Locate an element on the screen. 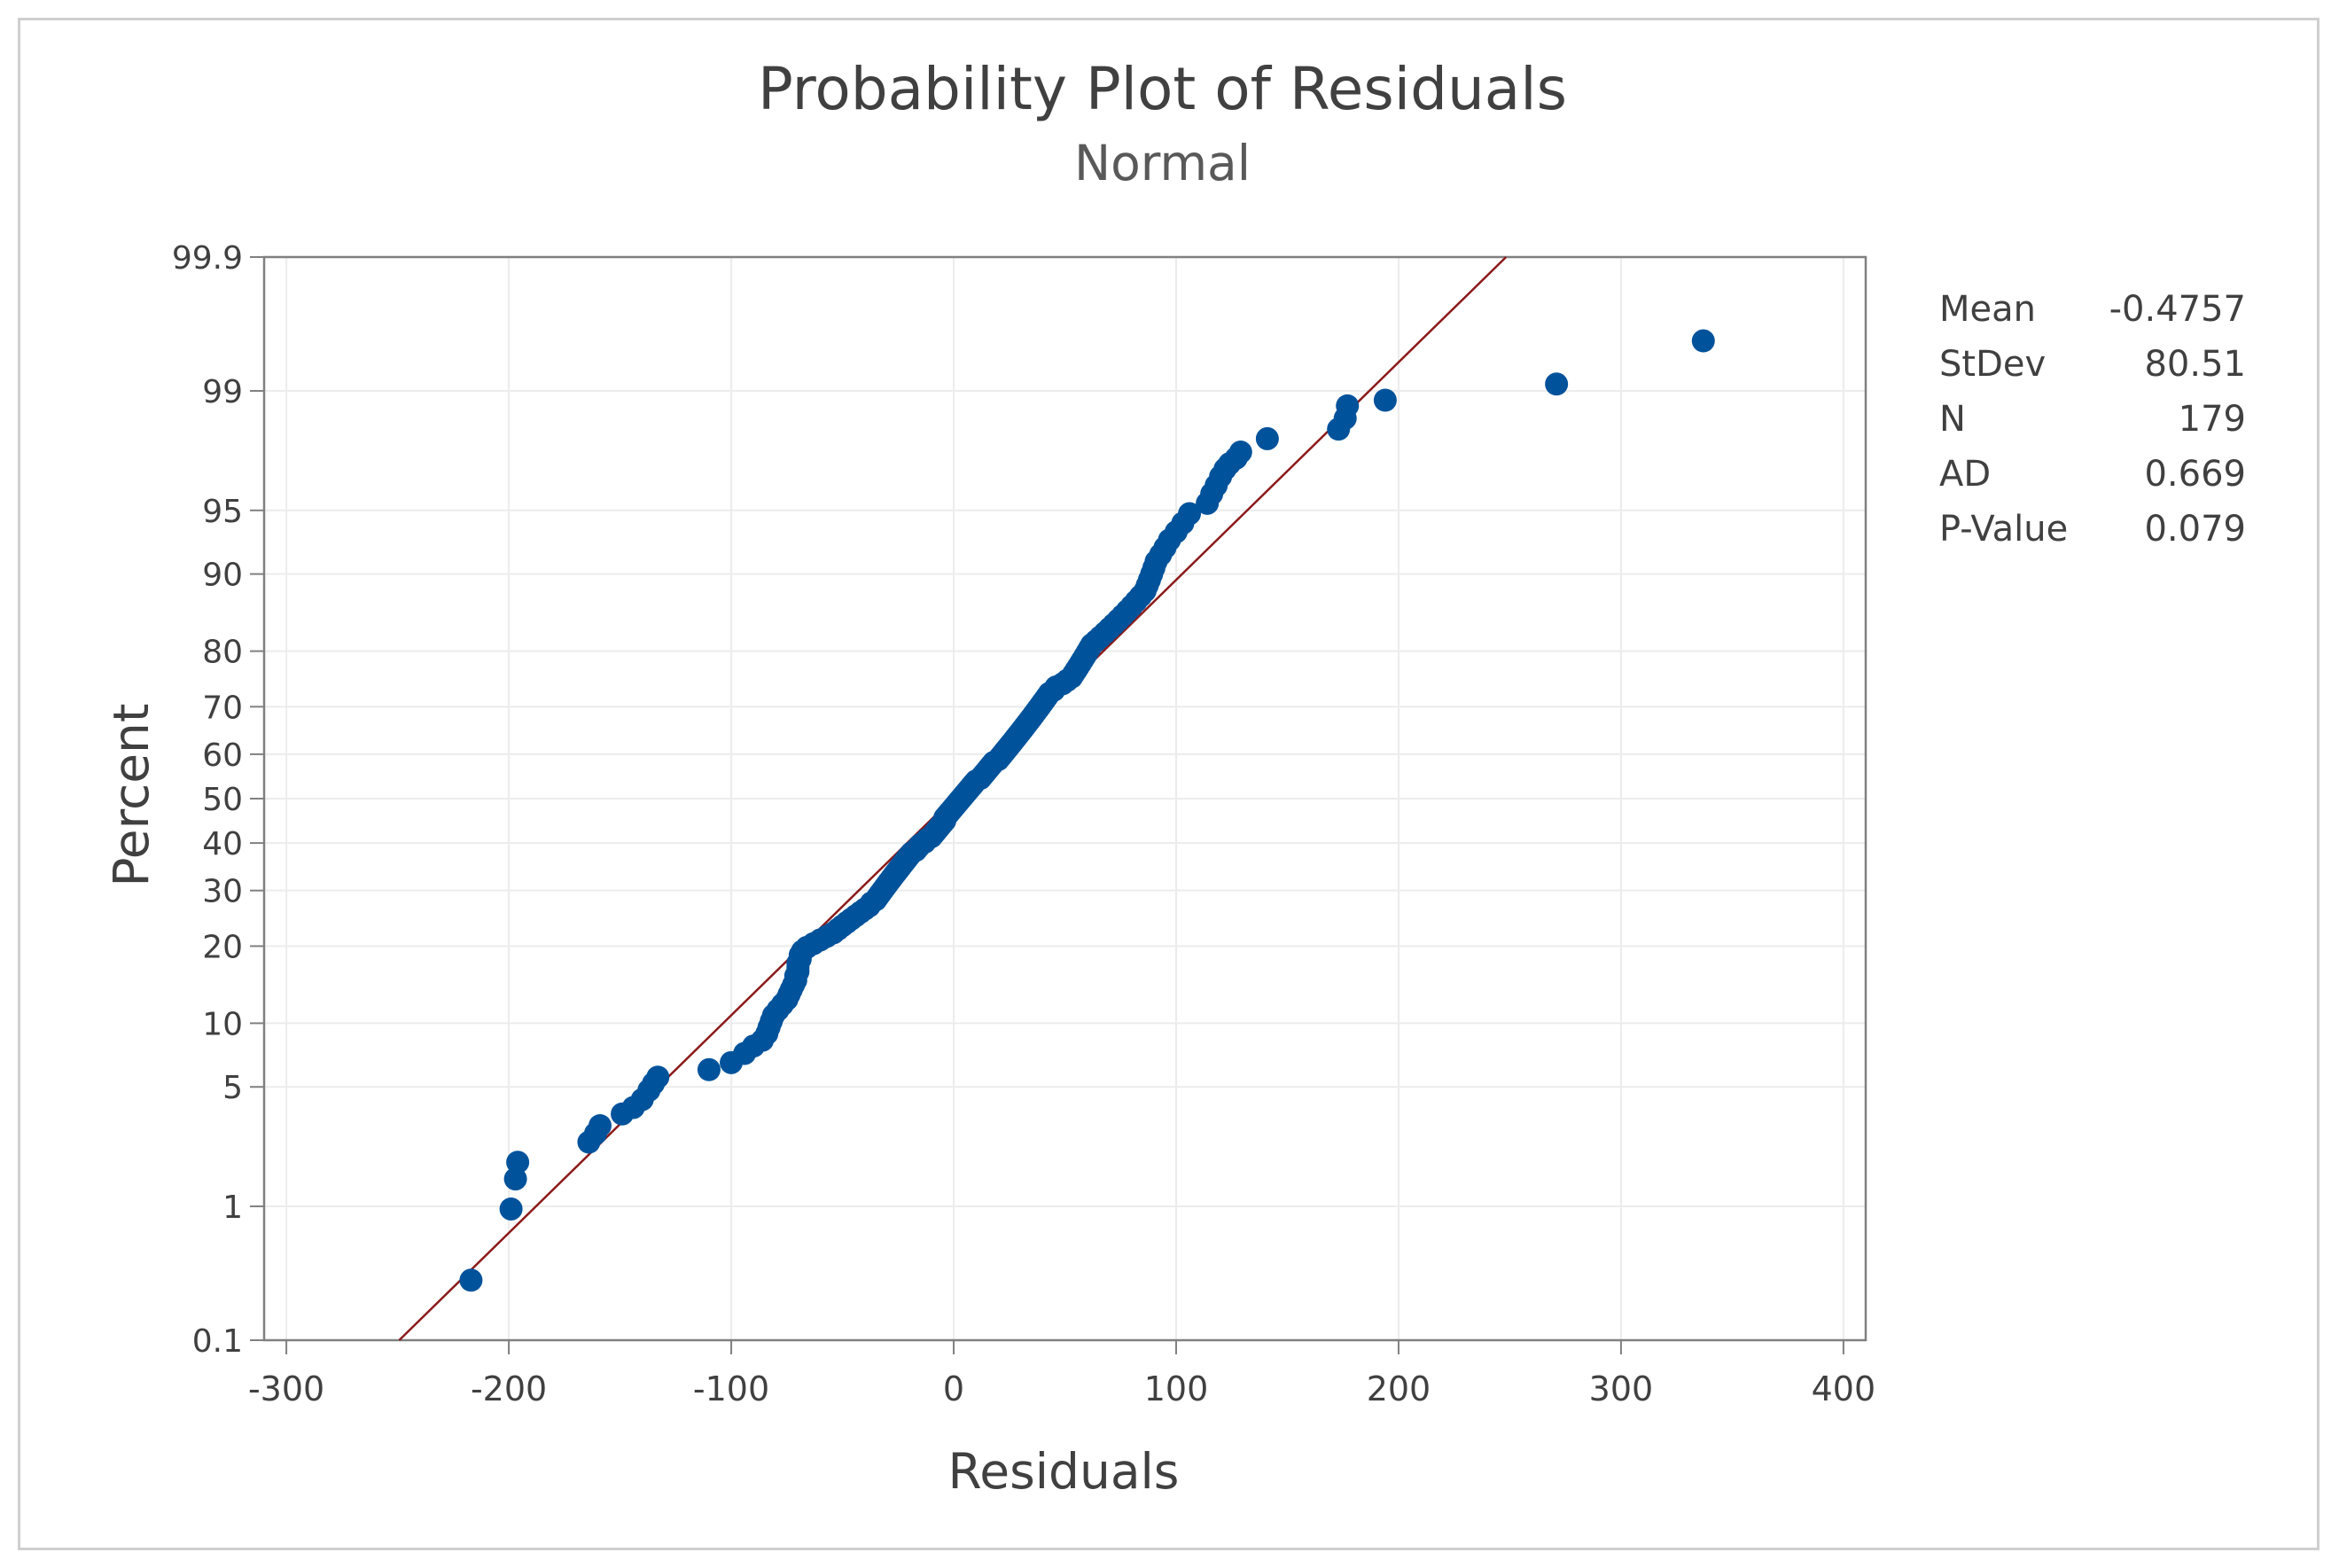  stat-value: -0.4757 is located at coordinates (2177, 309).